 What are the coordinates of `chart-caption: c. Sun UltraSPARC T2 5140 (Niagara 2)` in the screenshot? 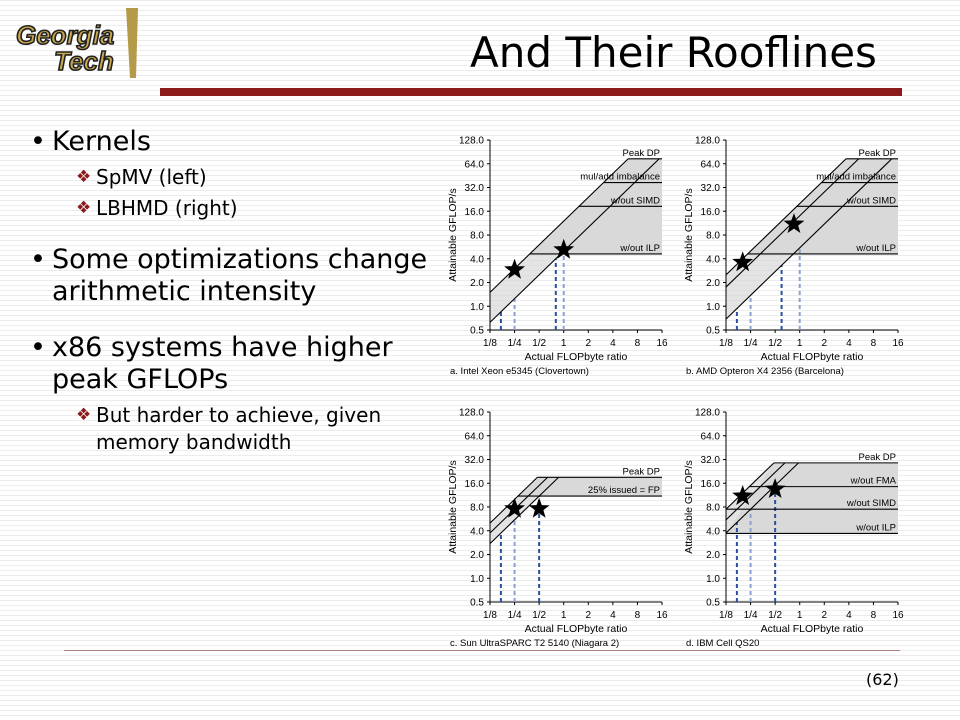 It's located at (534, 643).